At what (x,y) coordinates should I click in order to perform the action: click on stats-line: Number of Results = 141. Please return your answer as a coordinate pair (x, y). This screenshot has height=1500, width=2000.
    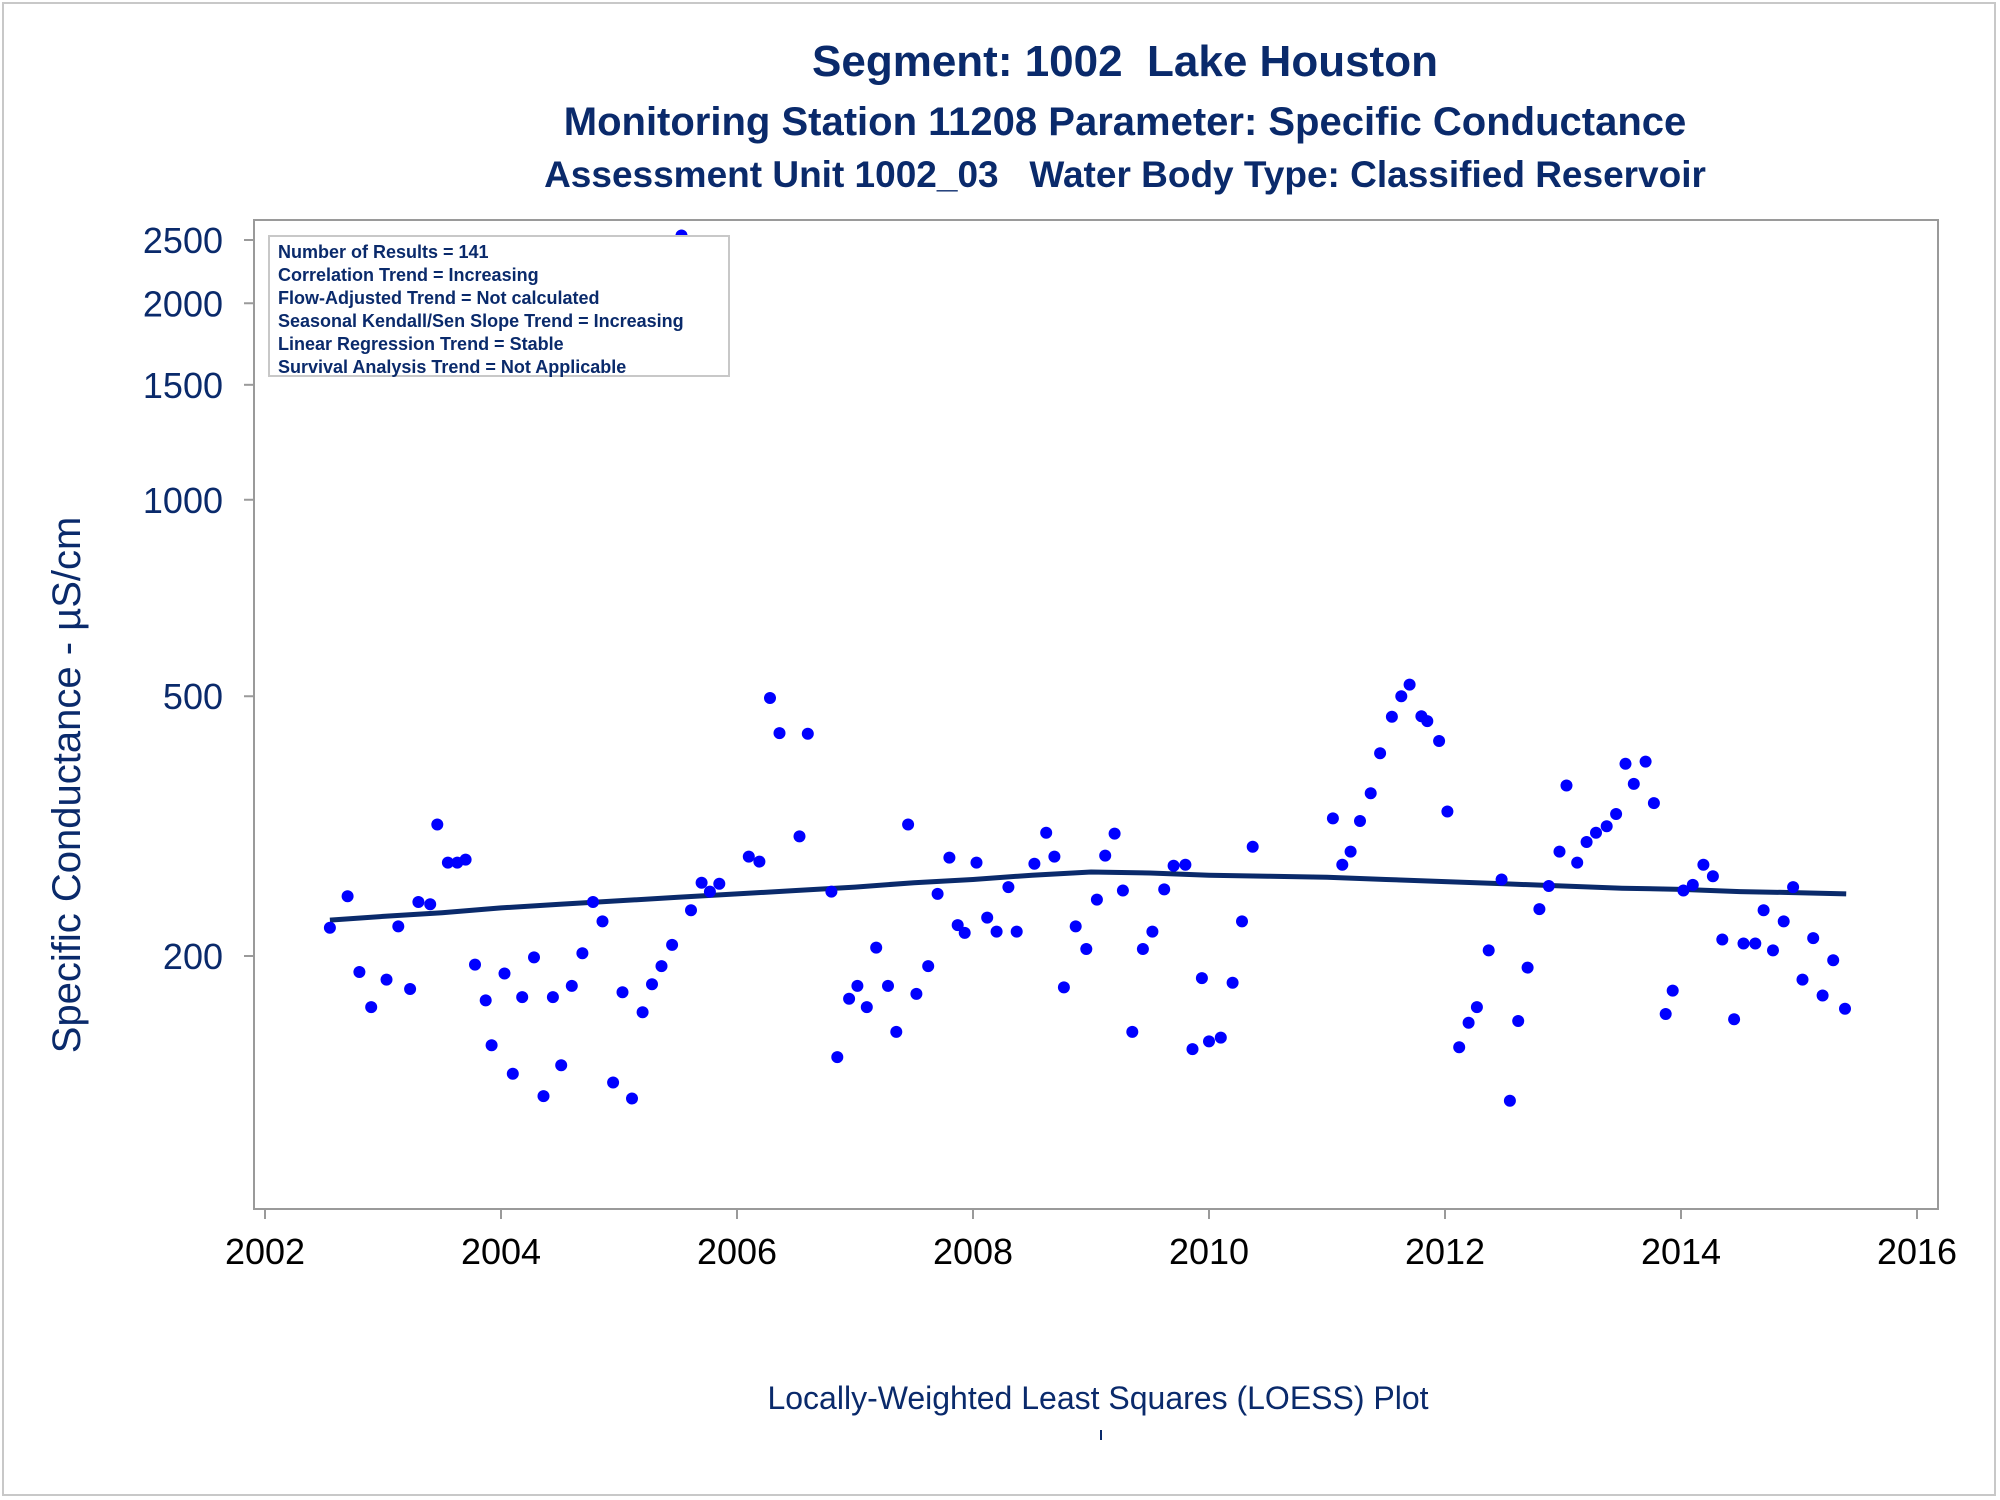
    Looking at the image, I should click on (383, 252).